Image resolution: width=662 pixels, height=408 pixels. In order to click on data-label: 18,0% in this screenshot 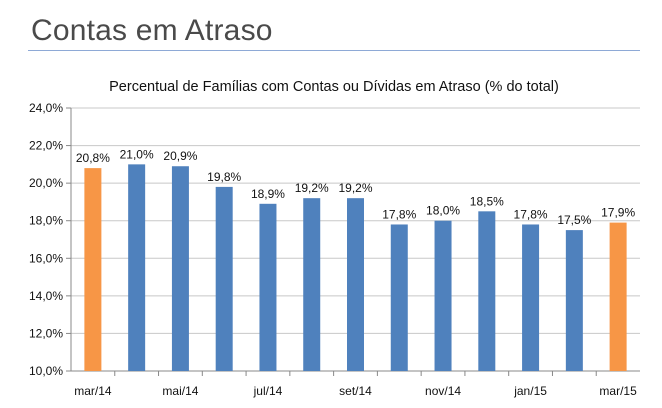, I will do `click(443, 211)`.